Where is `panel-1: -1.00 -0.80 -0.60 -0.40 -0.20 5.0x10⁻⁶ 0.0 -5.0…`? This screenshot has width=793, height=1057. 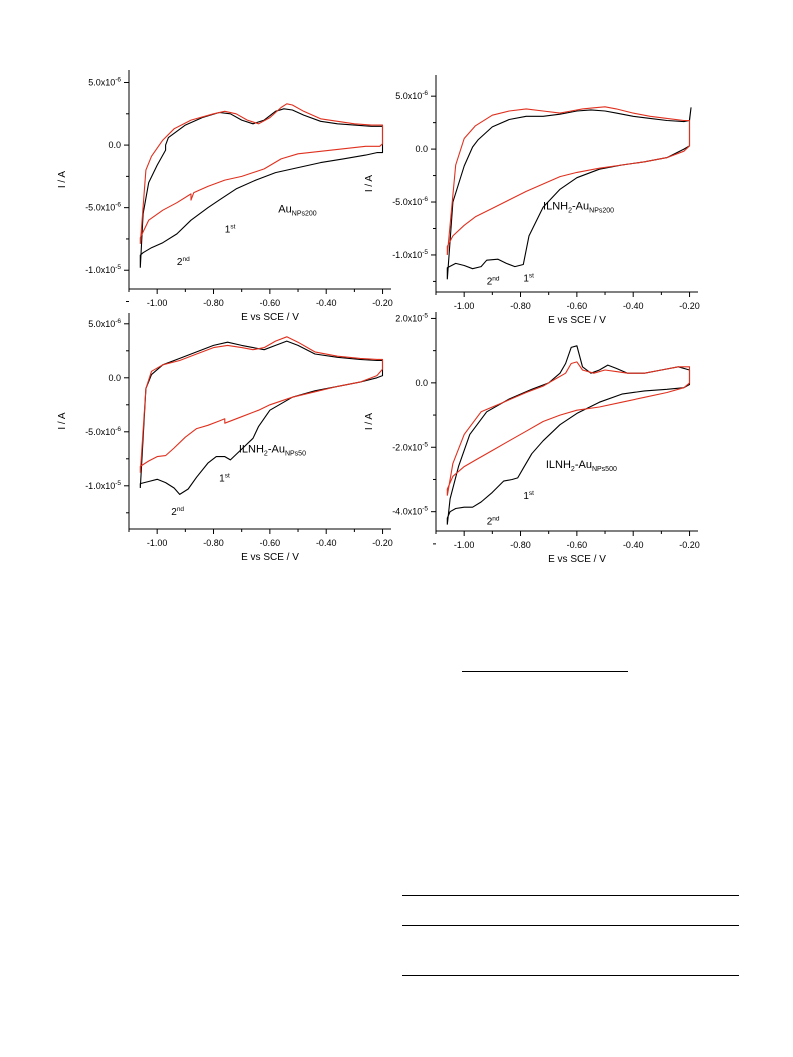
panel-1: -1.00 -0.80 -0.60 -0.40 -0.20 5.0x10⁻⁶ 0.0 -5.0… is located at coordinates (532, 200).